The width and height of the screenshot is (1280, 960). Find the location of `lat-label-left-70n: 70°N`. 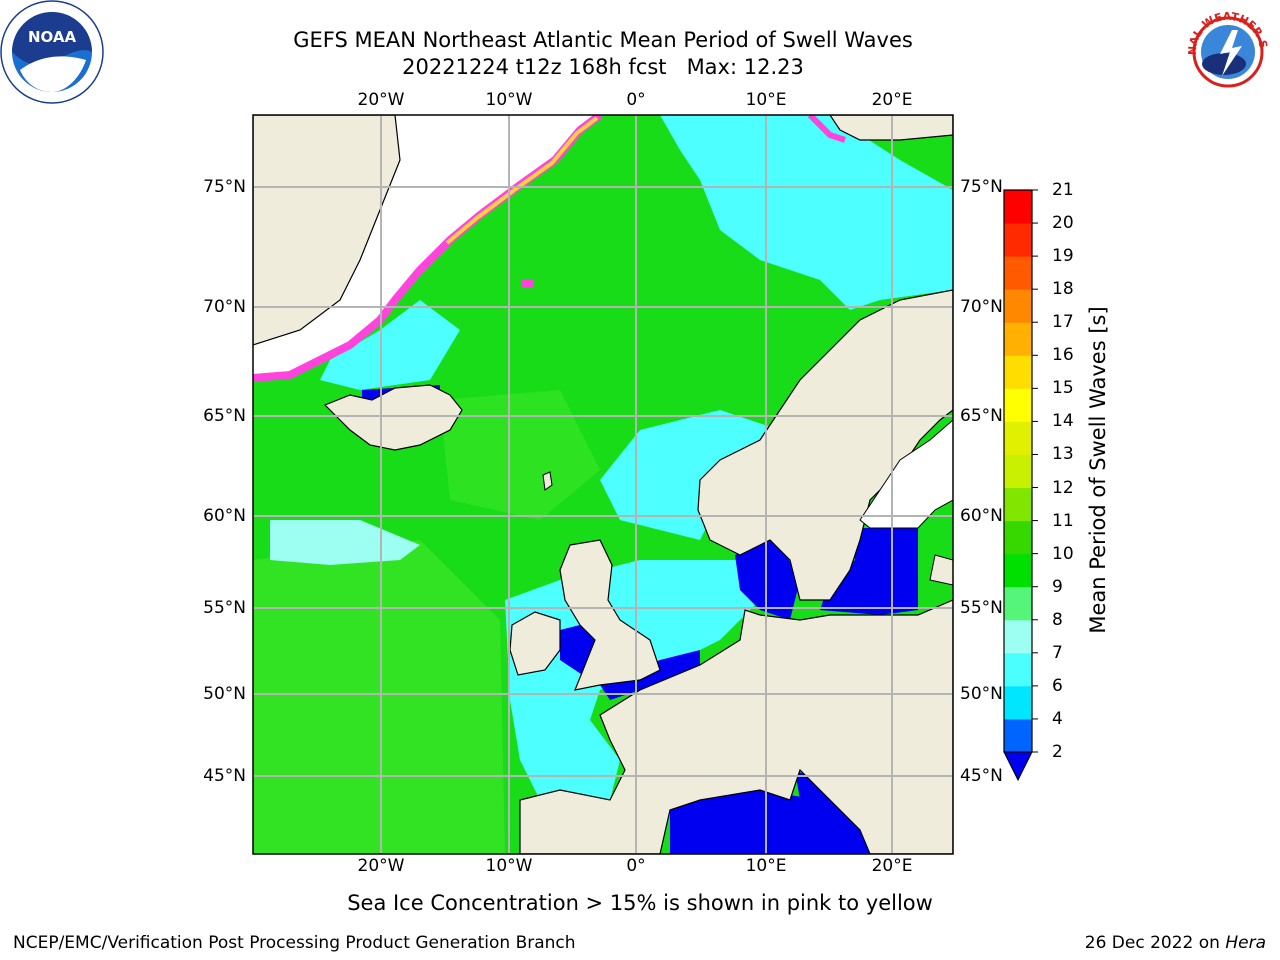

lat-label-left-70n: 70°N is located at coordinates (224, 307).